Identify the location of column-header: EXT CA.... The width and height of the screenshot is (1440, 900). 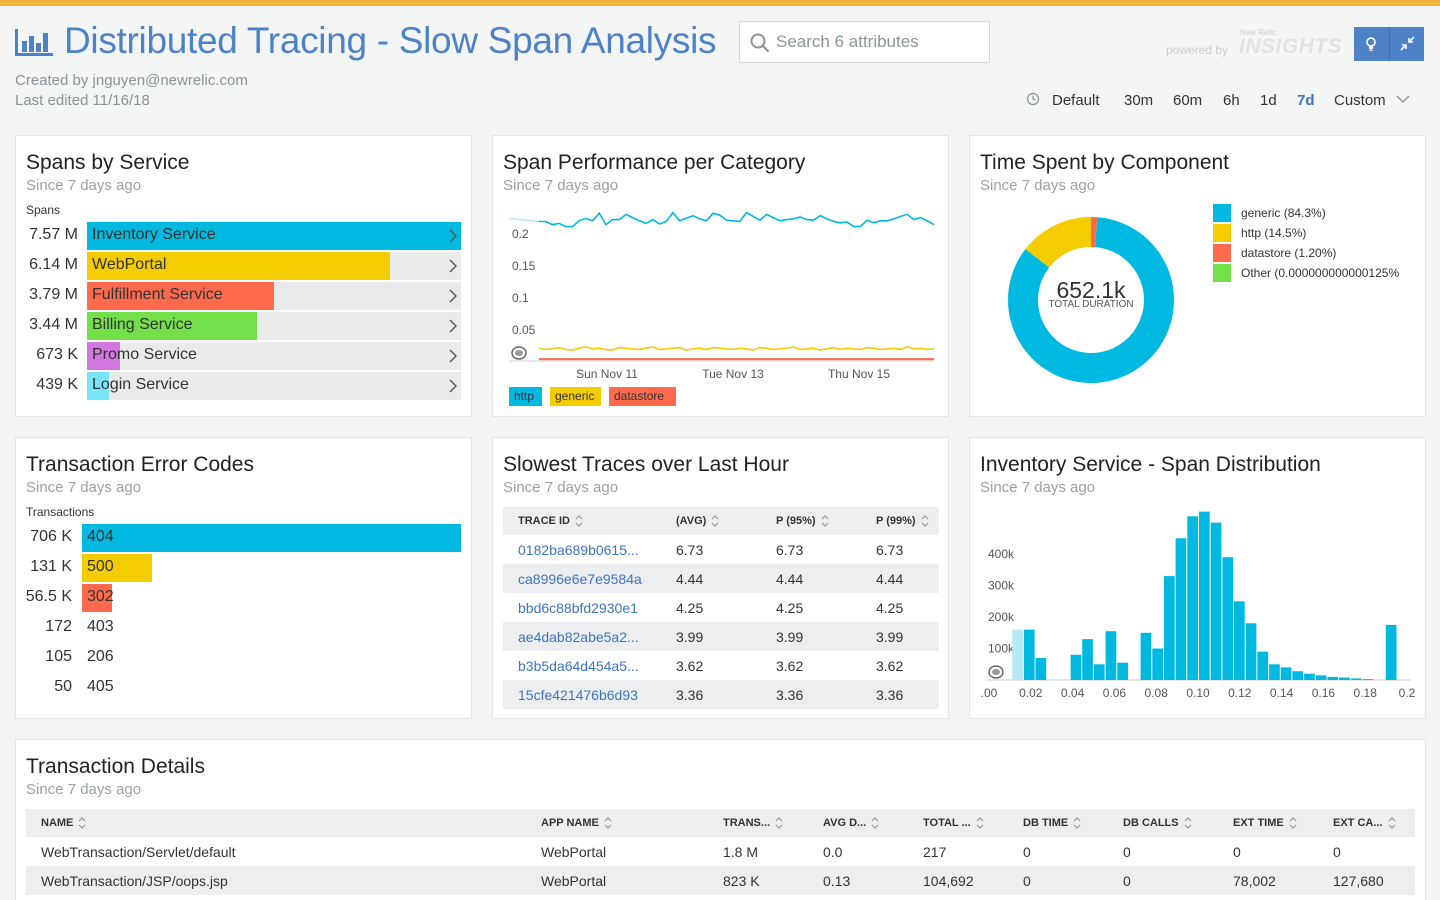
(1366, 823).